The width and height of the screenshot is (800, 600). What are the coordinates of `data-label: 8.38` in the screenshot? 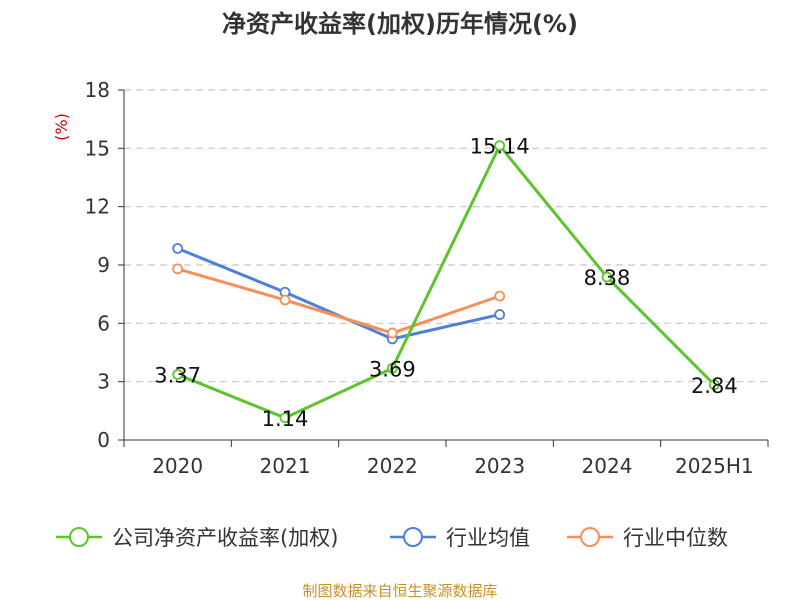 It's located at (607, 278).